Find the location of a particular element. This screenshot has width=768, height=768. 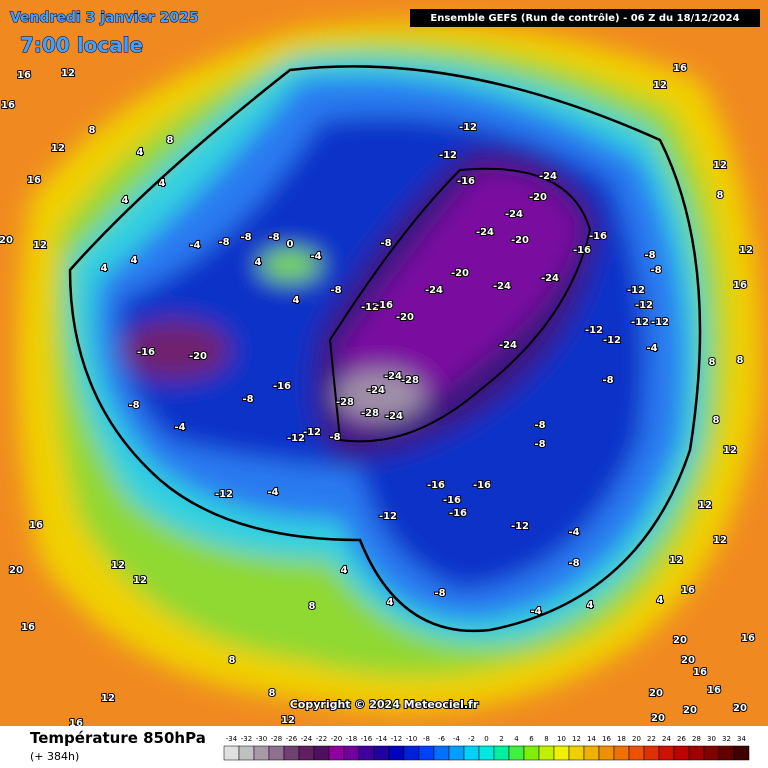

legend-tick: -8 is located at coordinates (426, 739).